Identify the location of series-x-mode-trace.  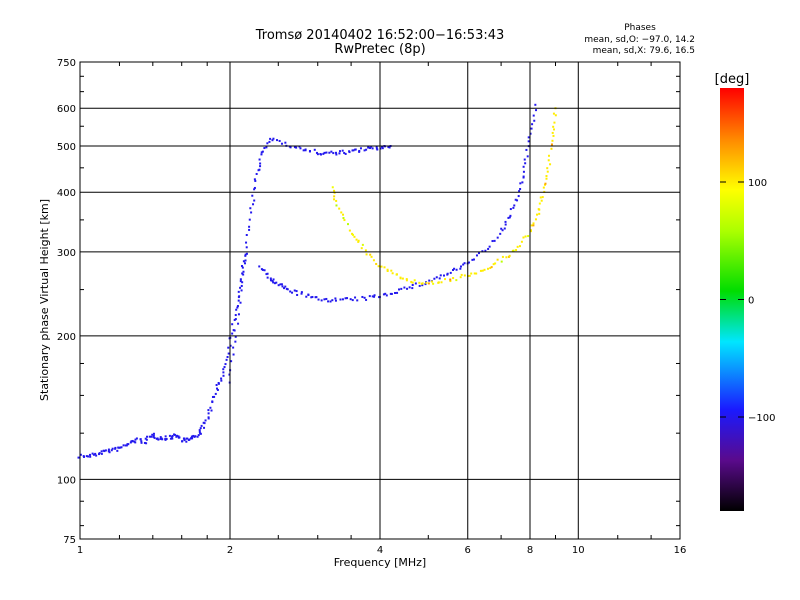
(444, 196).